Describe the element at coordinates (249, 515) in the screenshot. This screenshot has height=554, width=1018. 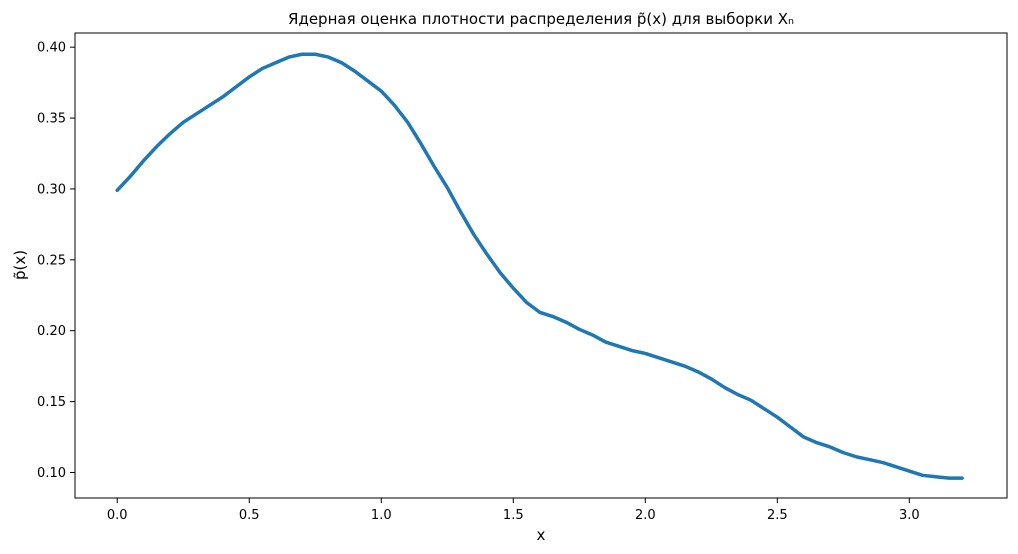
I see `x-tick-label: 0.5` at that location.